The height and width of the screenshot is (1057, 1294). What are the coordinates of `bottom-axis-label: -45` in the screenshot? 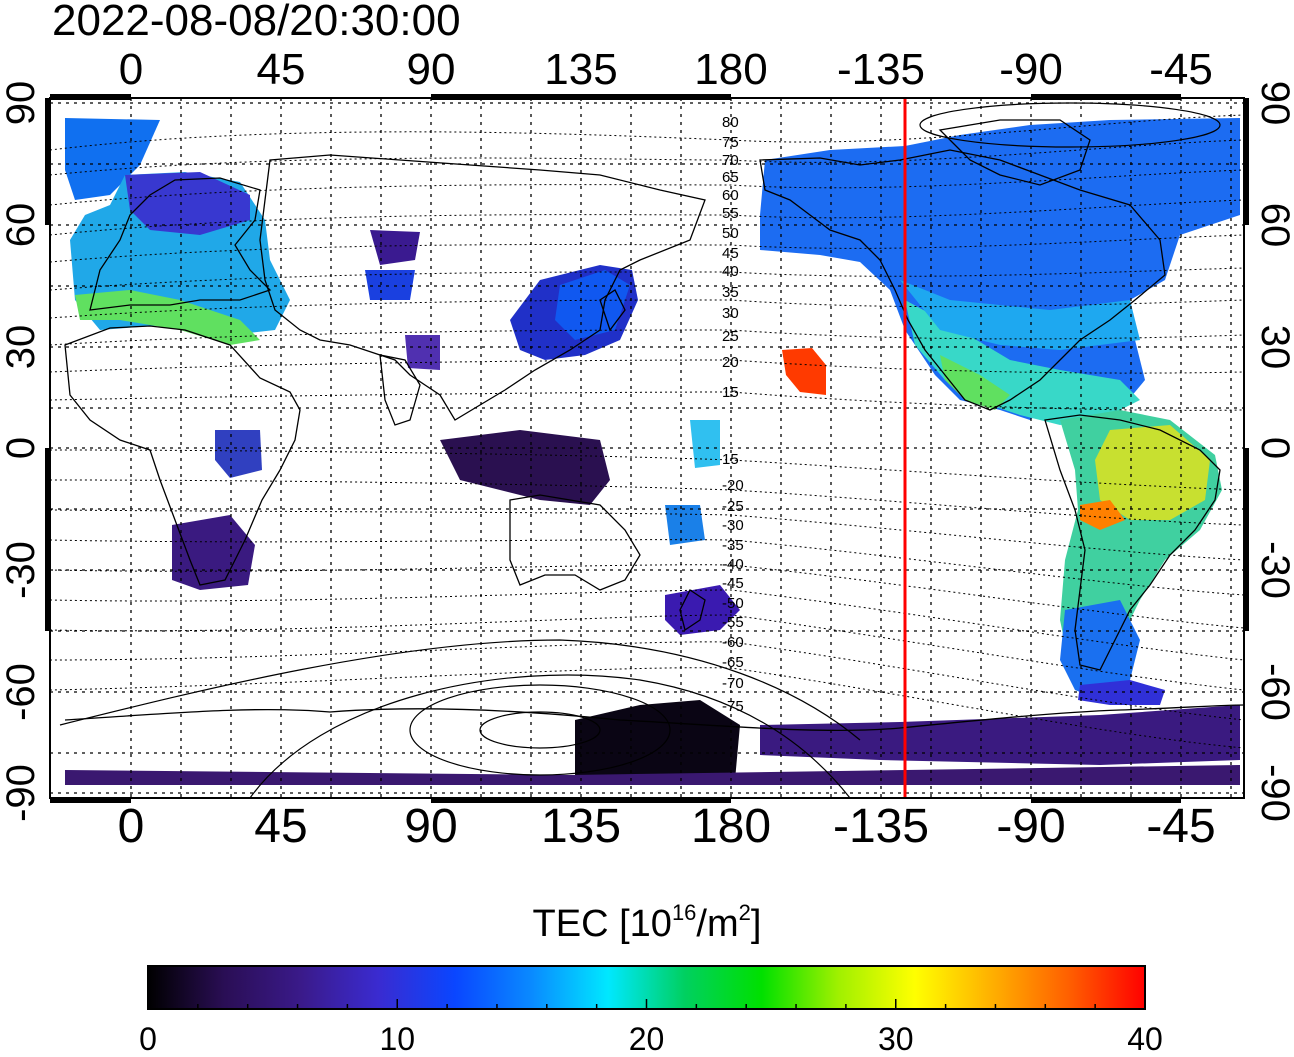 It's located at (1180, 826).